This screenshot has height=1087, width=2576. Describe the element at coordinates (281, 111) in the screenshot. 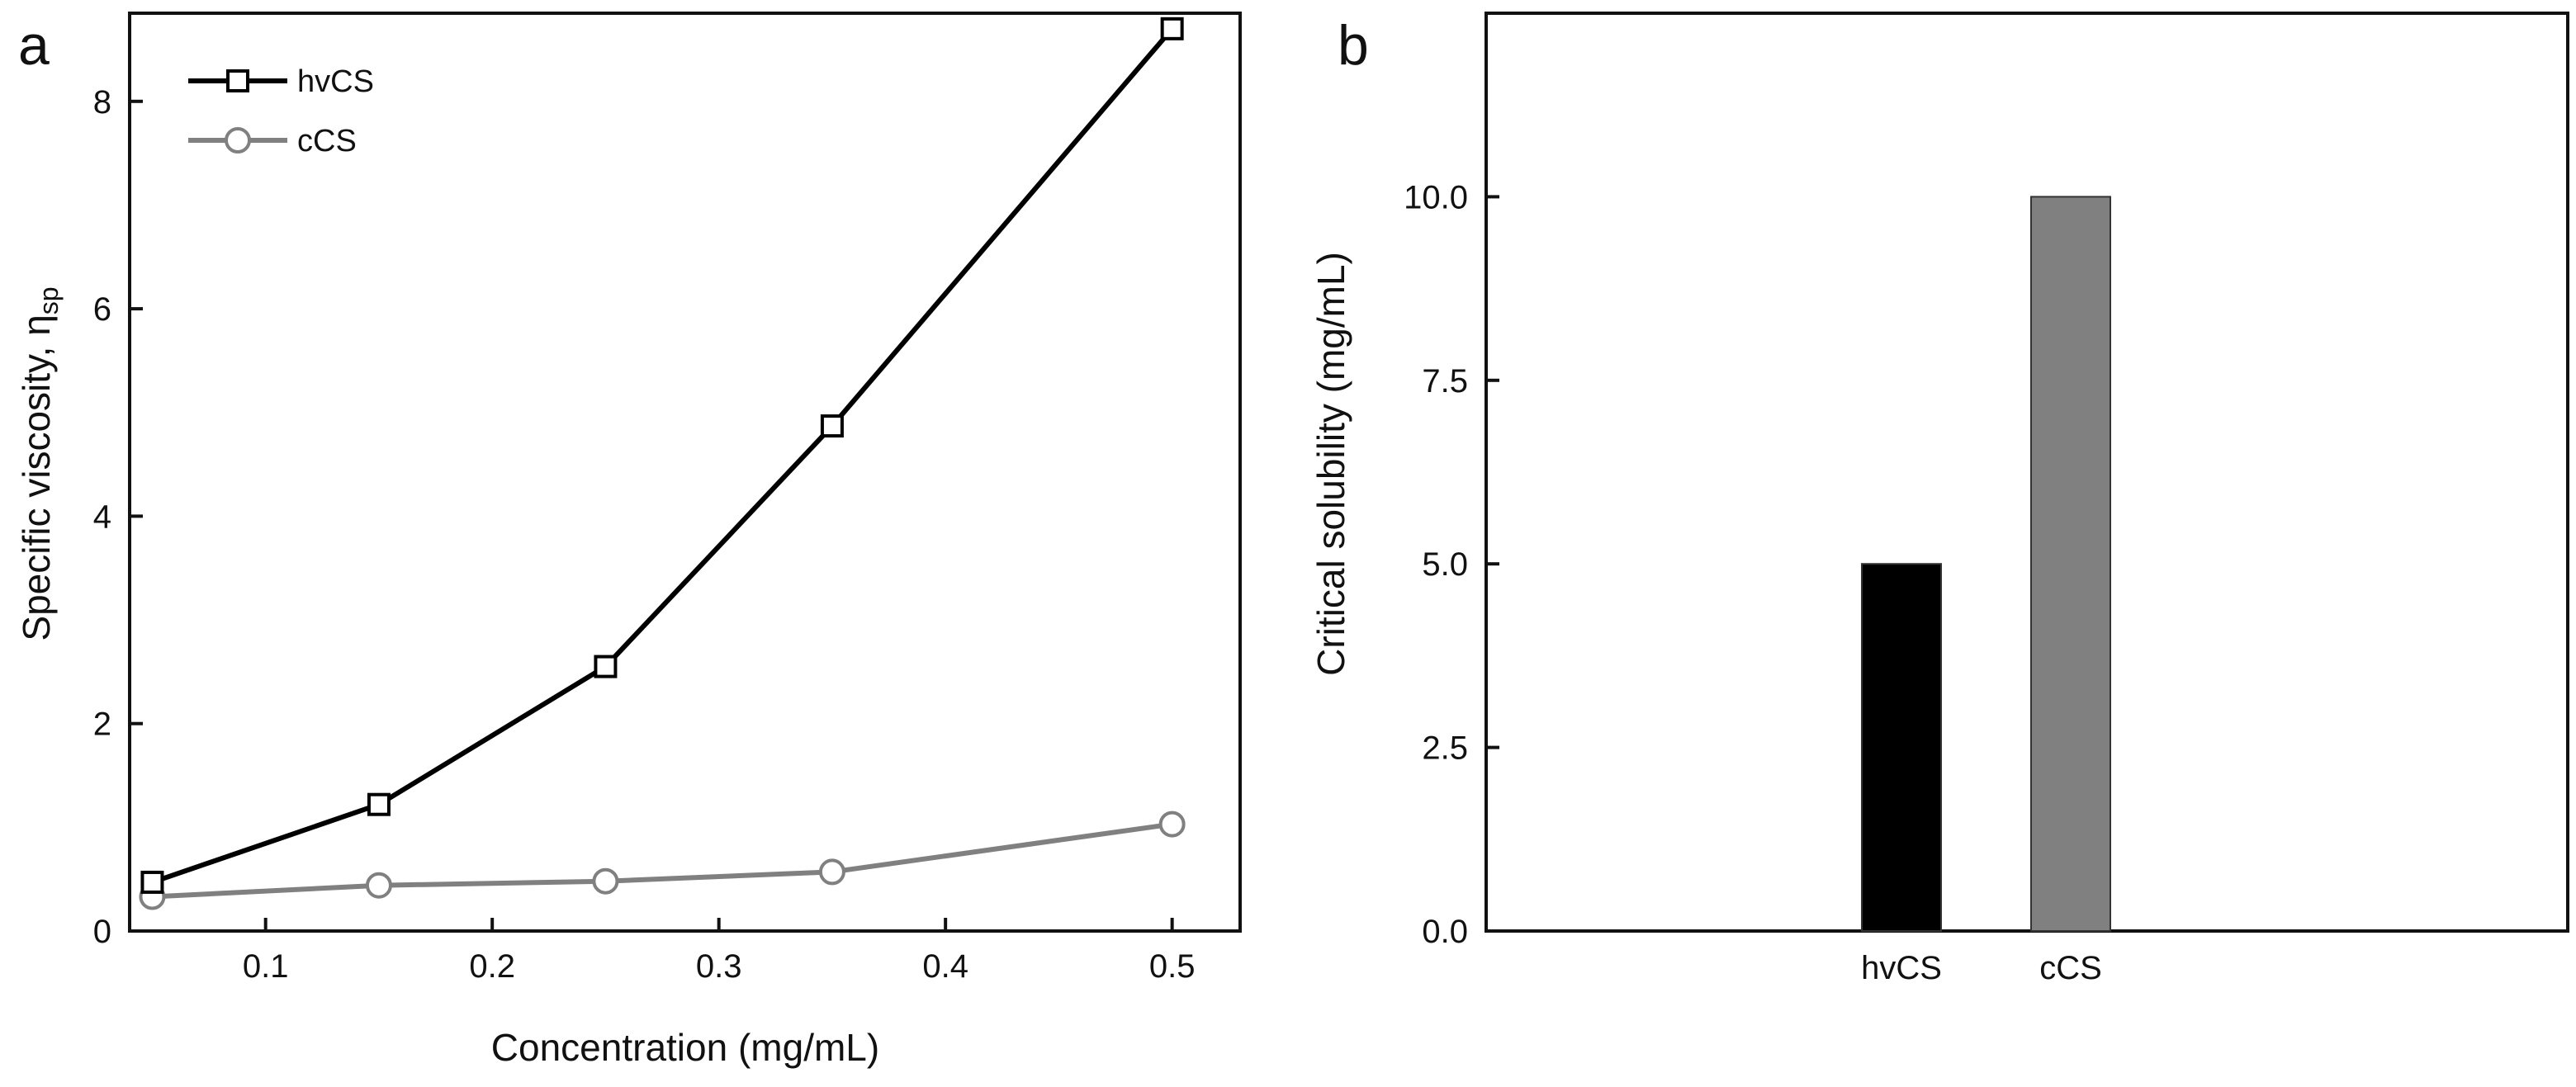

I see `legend: hvCS cCS` at that location.